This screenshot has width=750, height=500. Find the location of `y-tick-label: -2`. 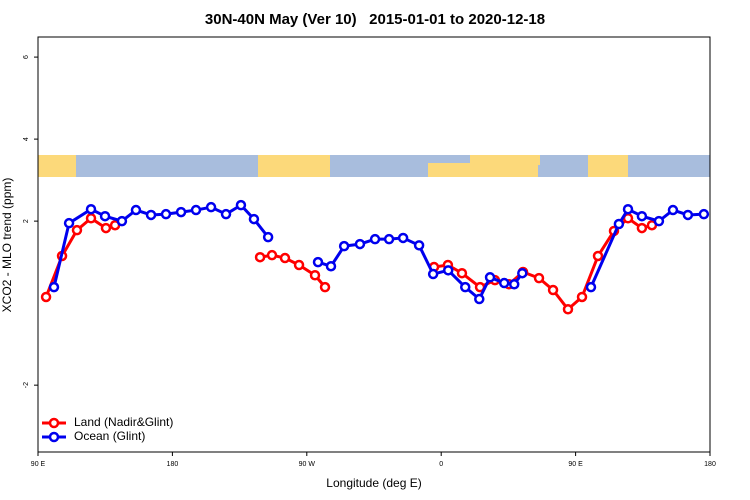

y-tick-label: -2 is located at coordinates (26, 385).